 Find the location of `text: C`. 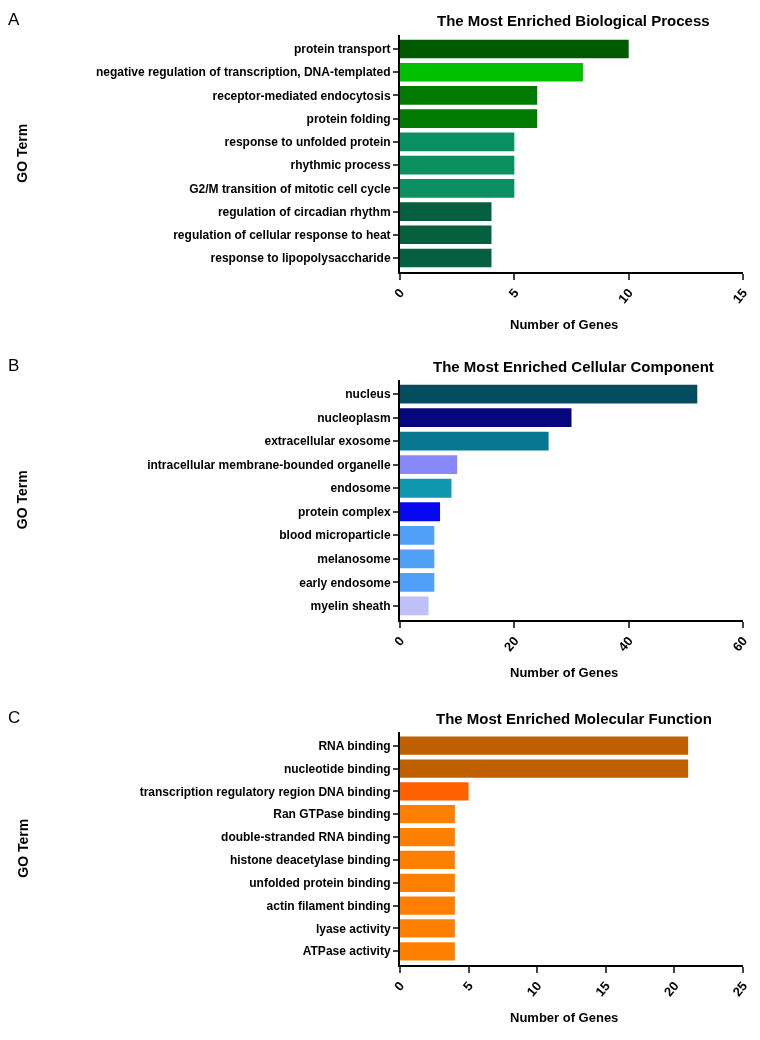

text: C is located at coordinates (14, 717).